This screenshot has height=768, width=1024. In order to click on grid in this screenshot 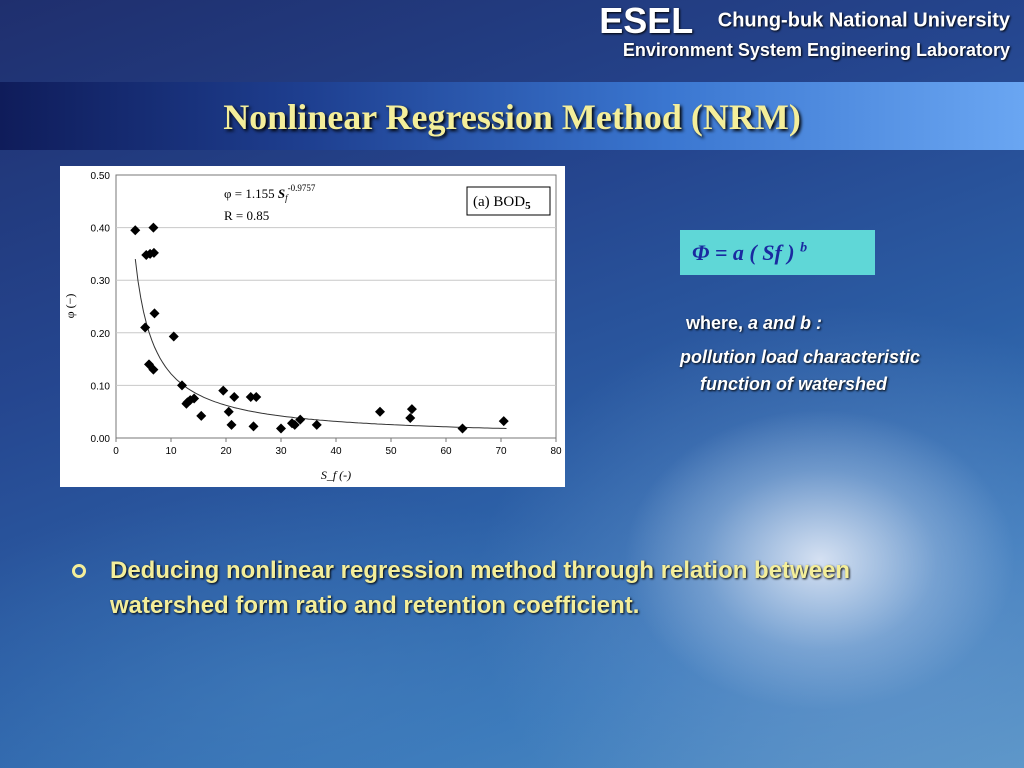, I will do `click(336, 306)`.